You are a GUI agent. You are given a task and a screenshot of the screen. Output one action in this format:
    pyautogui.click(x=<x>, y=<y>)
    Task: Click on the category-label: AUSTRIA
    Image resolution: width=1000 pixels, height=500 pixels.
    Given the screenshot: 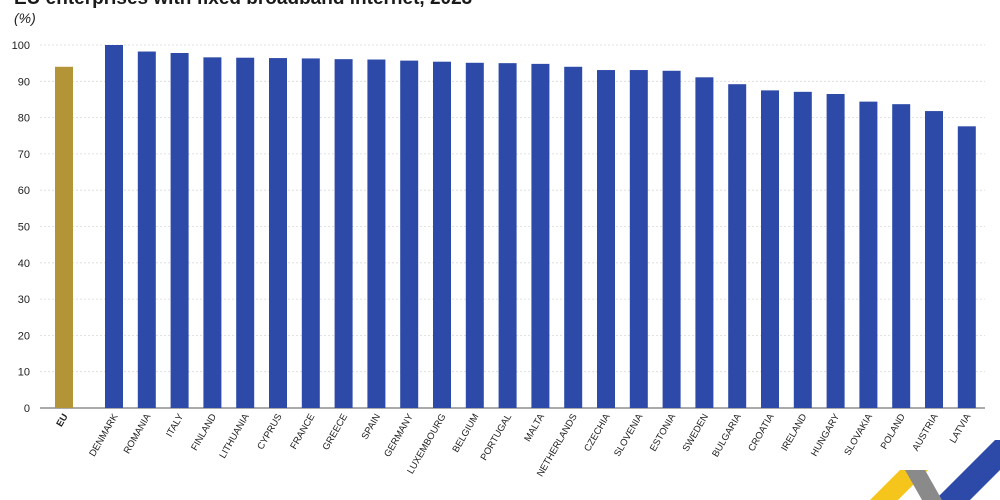 What is the action you would take?
    pyautogui.click(x=925, y=432)
    